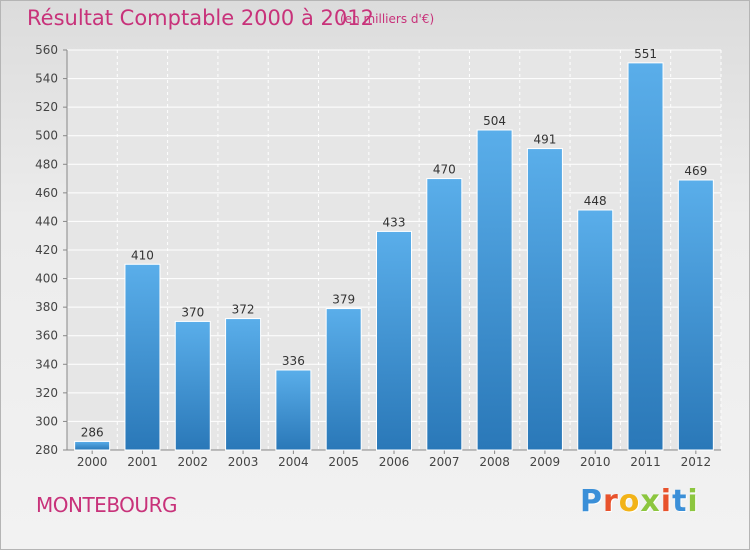  What do you see at coordinates (243, 310) in the screenshot?
I see `data-label: 372` at bounding box center [243, 310].